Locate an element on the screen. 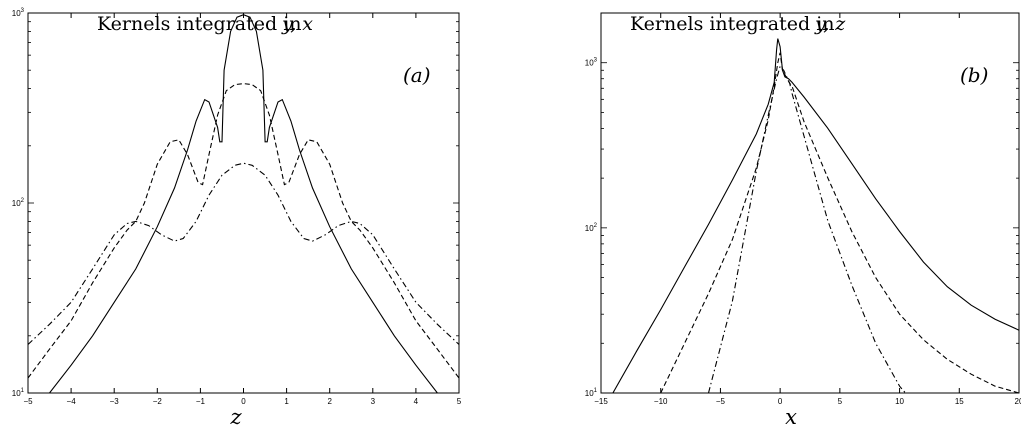 Image resolution: width=1021 pixels, height=432 pixels. panel-b-x-tick-label: −5 is located at coordinates (721, 401).